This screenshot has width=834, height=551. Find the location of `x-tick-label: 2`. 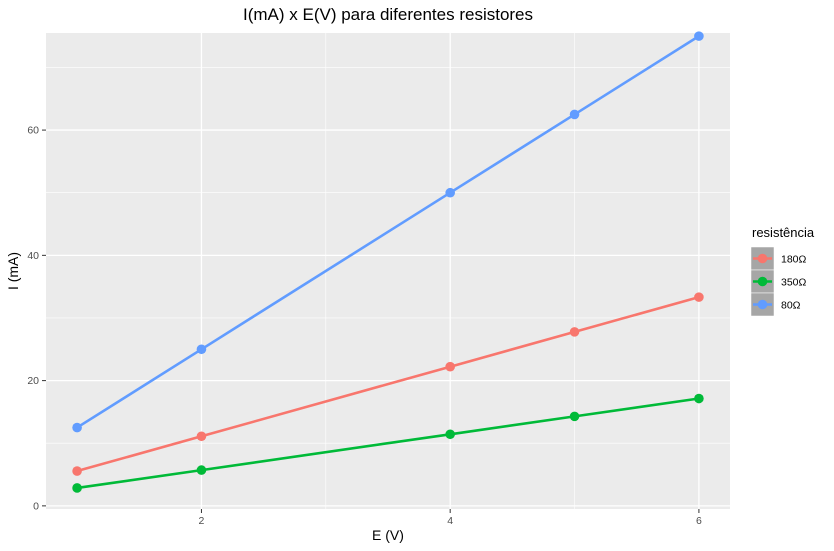

x-tick-label: 2 is located at coordinates (202, 521).